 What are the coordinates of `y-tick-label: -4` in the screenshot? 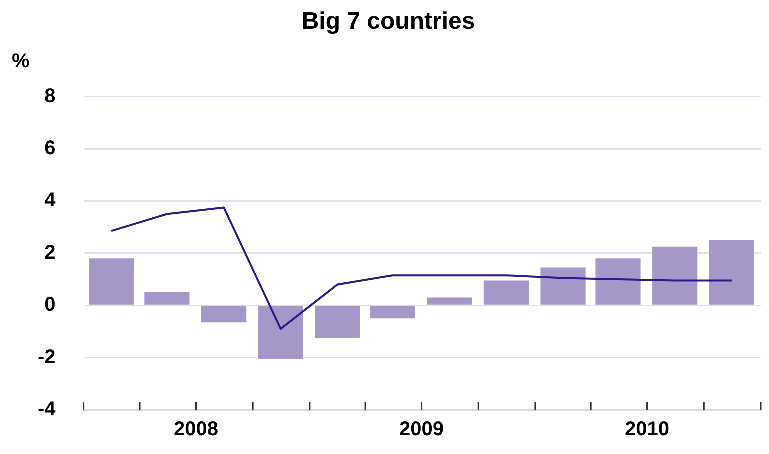 It's located at (47, 409).